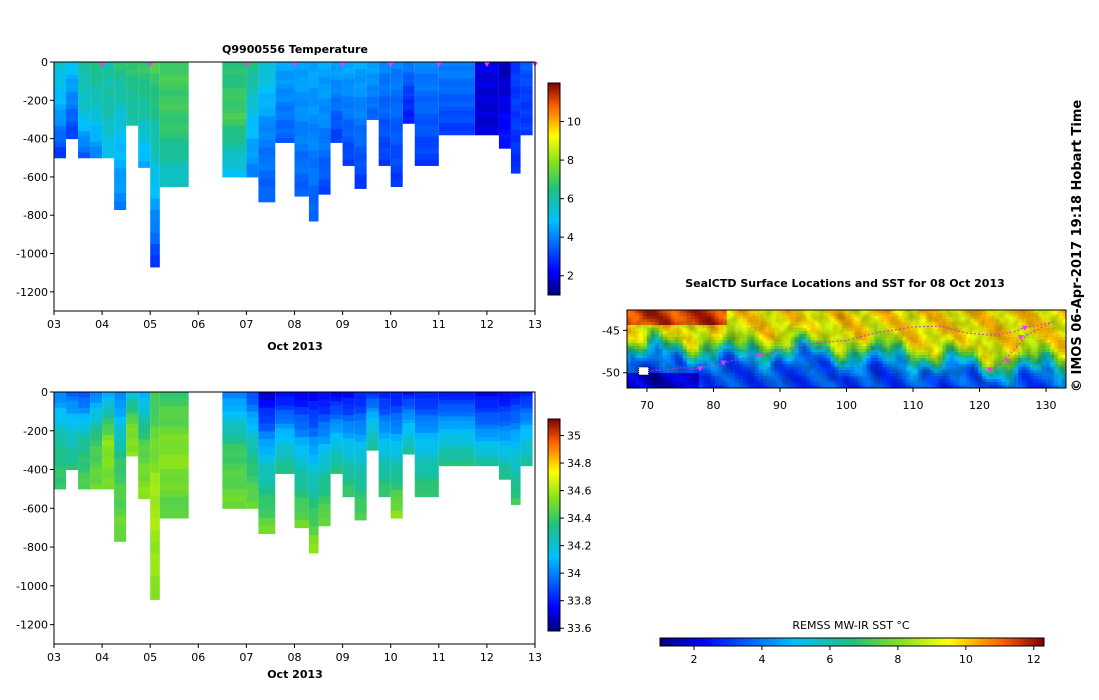 Image resolution: width=1099 pixels, height=700 pixels. Describe the element at coordinates (295, 324) in the screenshot. I see `x-tick-label: 08` at that location.